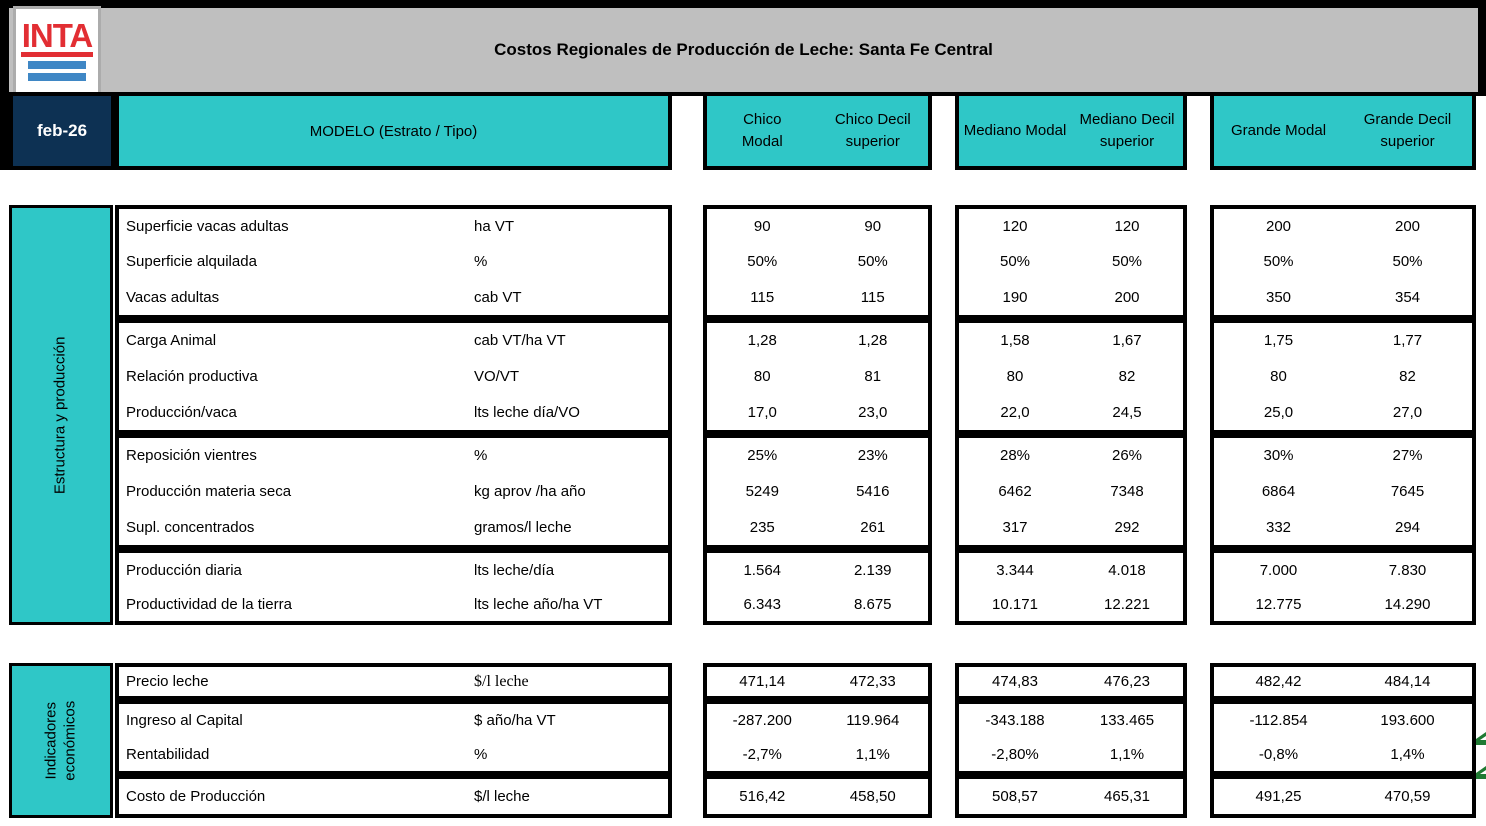 Image resolution: width=1486 pixels, height=826 pixels. What do you see at coordinates (209, 604) in the screenshot?
I see `row-label-cell: Productividad de la tierra` at bounding box center [209, 604].